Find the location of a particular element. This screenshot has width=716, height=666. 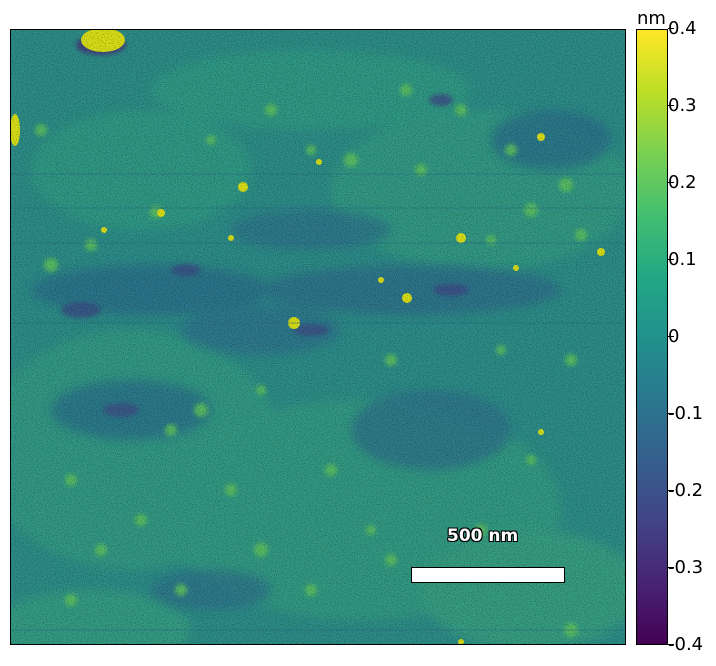

colorbar-tick-label: 0 is located at coordinates (674, 336).